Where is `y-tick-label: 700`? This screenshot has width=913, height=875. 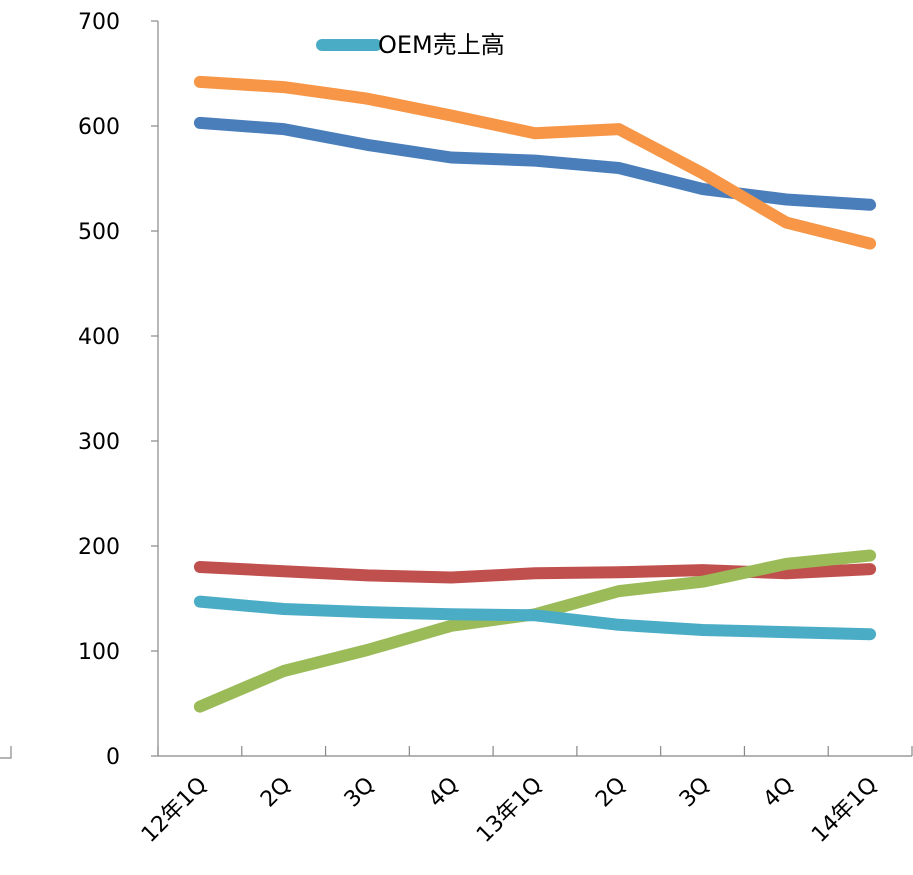 y-tick-label: 700 is located at coordinates (99, 22).